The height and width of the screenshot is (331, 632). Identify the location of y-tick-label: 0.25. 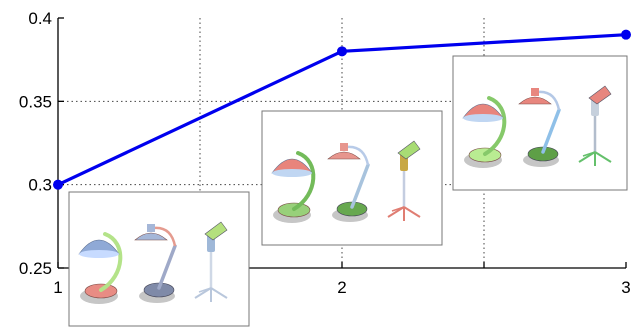
(35, 268).